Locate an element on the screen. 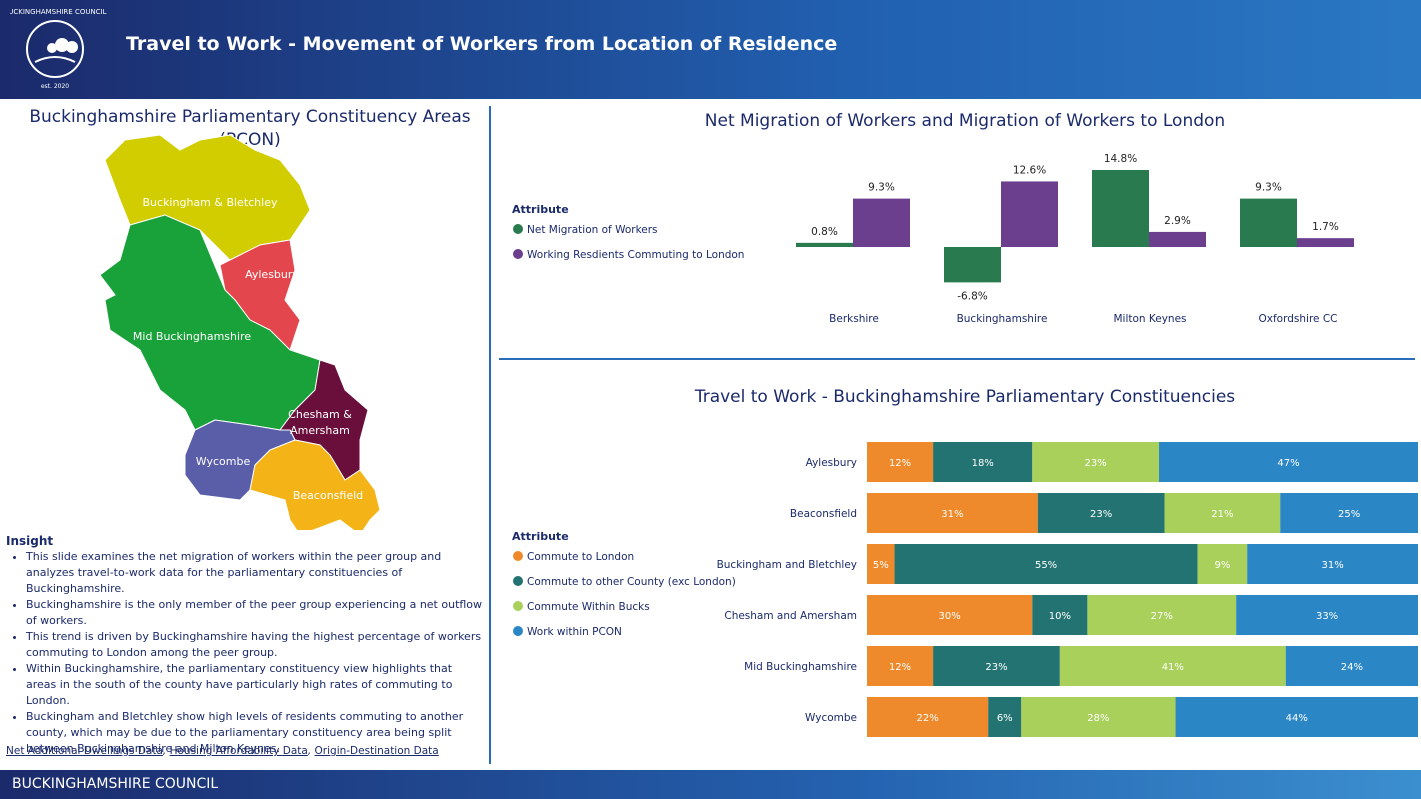 The width and height of the screenshot is (1421, 799). data-label: 5% is located at coordinates (881, 565).